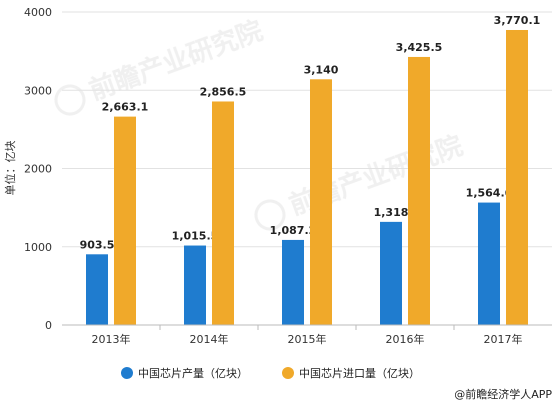 The height and width of the screenshot is (405, 559). I want to click on y-tick-label: 4000, so click(38, 12).